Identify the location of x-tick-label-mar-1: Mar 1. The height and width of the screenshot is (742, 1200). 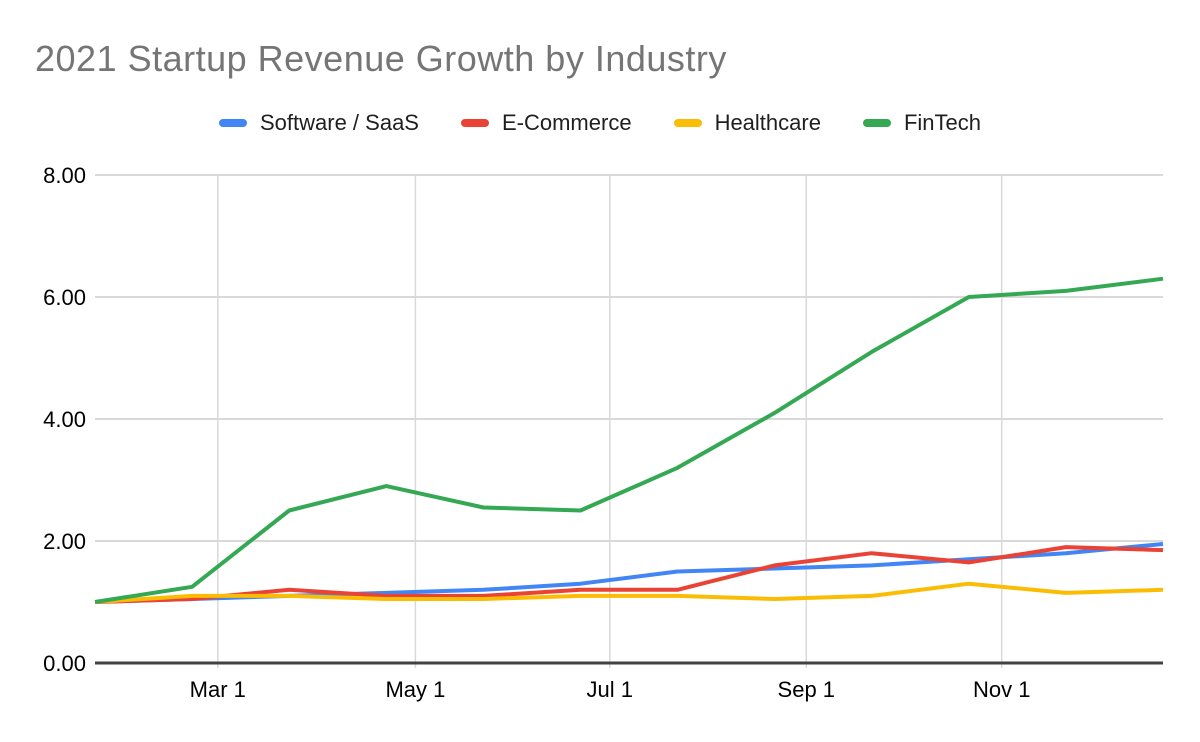
(218, 689).